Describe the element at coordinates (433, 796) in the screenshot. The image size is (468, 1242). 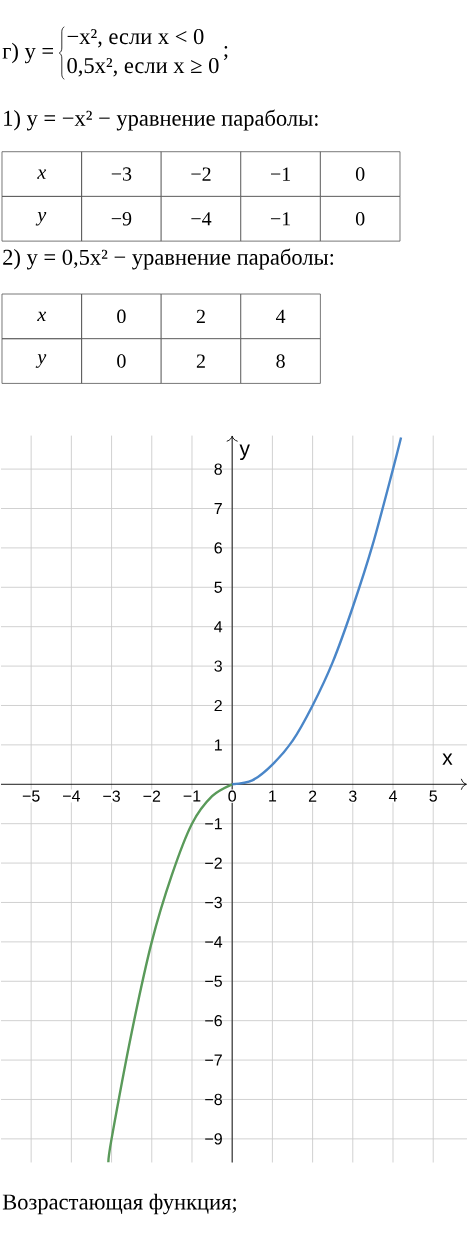
I see `x-tick-label: 5` at that location.